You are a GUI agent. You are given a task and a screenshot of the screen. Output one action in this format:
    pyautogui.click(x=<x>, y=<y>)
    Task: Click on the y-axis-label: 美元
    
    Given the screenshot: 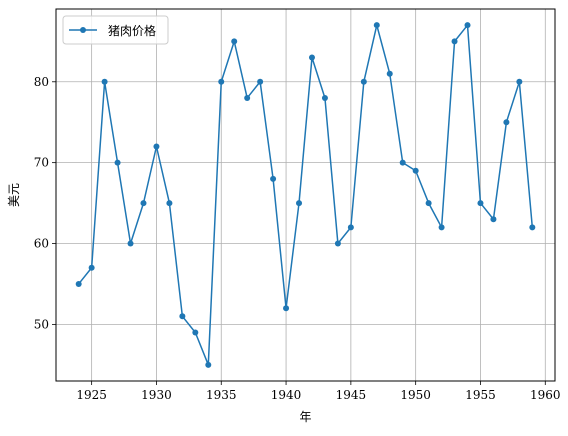 What is the action you would take?
    pyautogui.click(x=14, y=195)
    